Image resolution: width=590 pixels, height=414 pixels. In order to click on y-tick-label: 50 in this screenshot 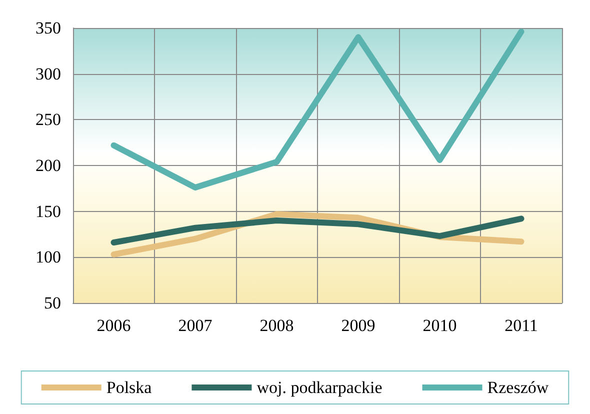, I will do `click(52, 303)`.